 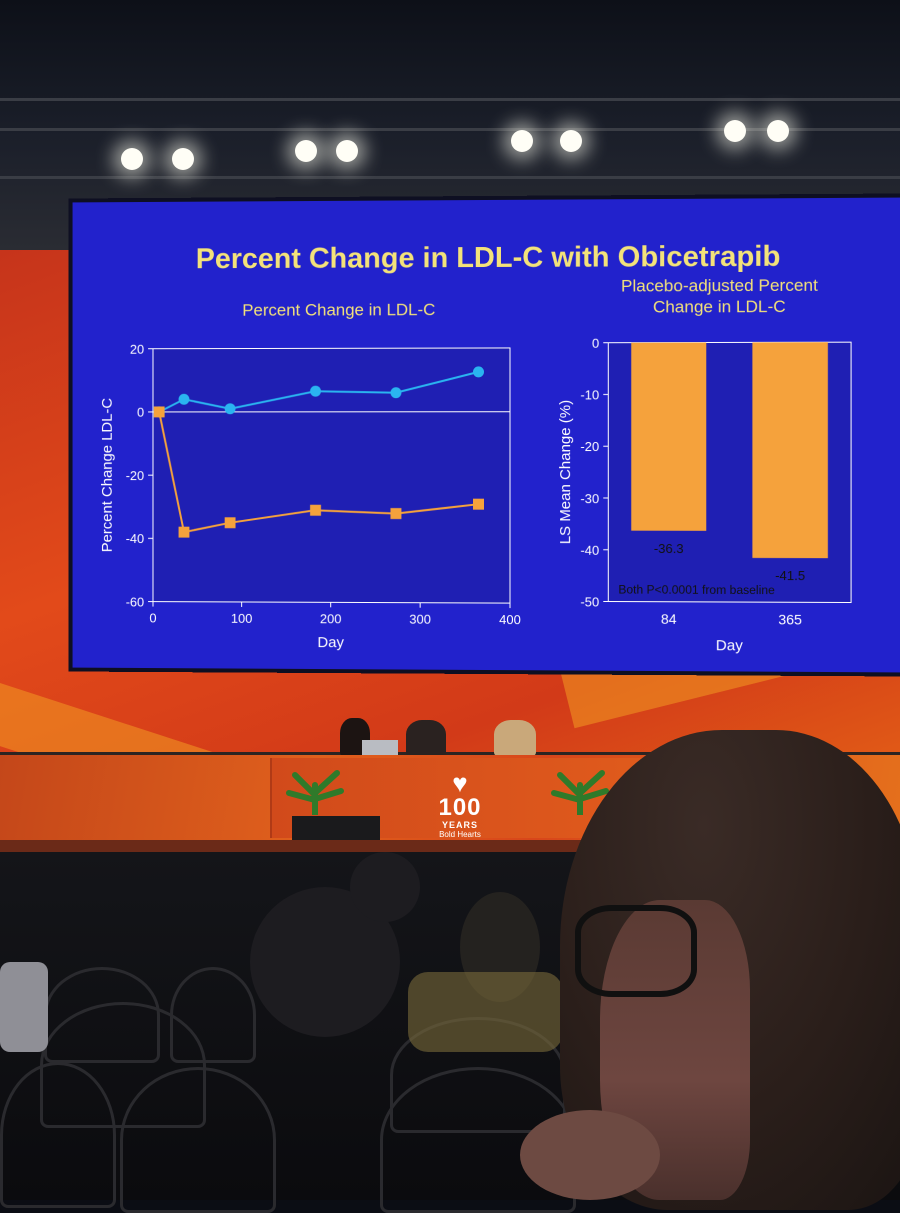 What do you see at coordinates (589, 498) in the screenshot?
I see `y-tick-label: -30` at bounding box center [589, 498].